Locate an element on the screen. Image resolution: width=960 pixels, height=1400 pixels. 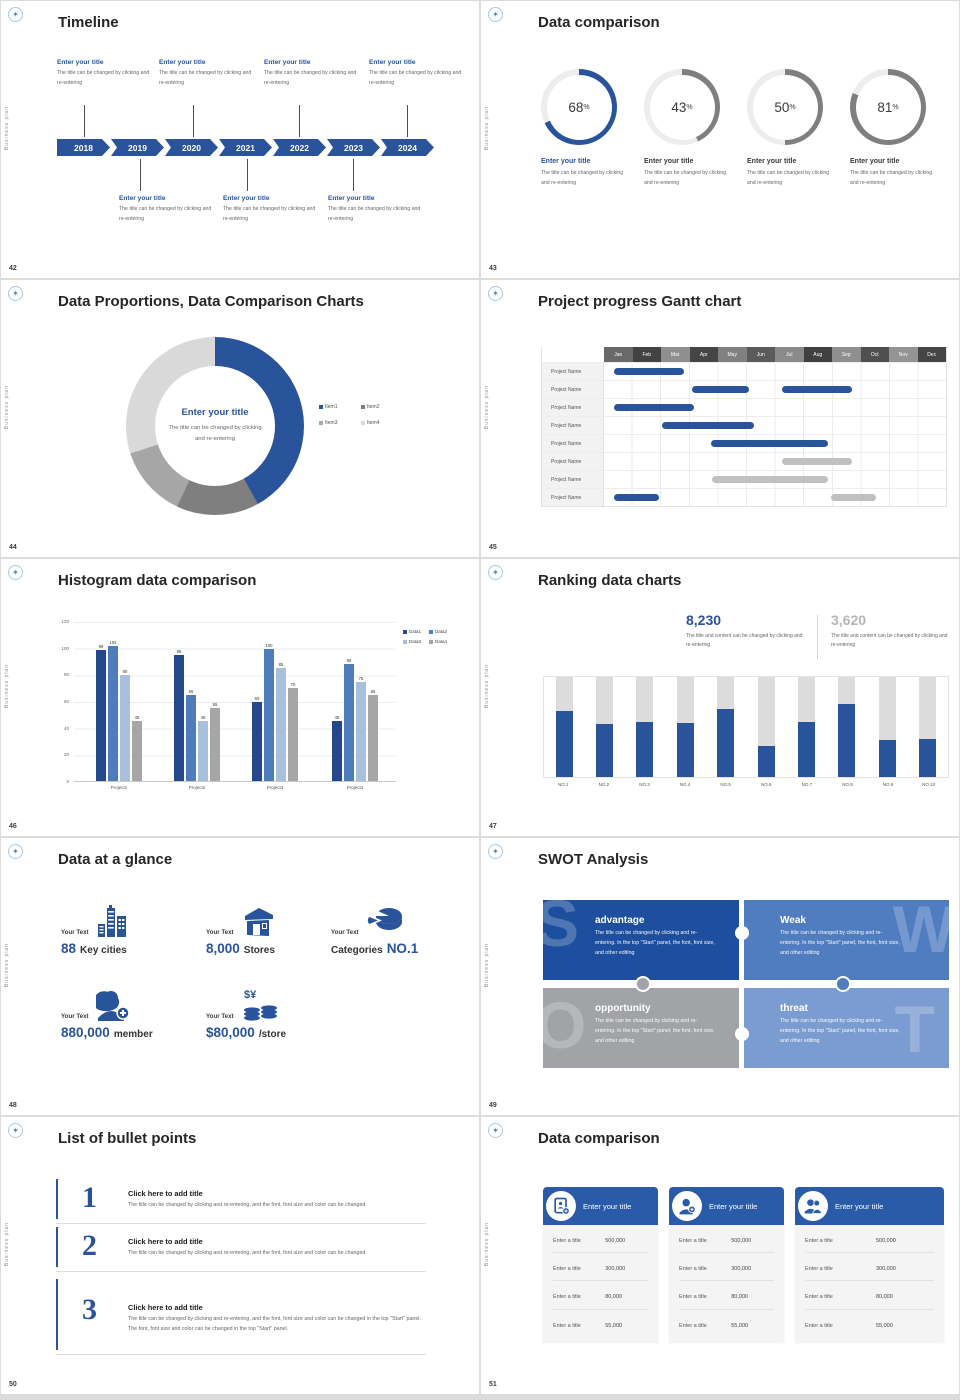
stat-label: Your Text is located at coordinates (75, 932).